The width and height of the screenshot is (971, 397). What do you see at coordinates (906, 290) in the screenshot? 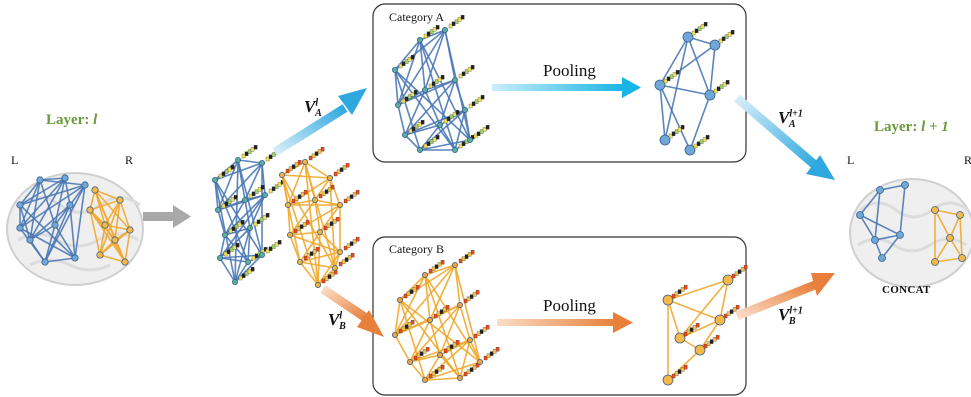
I see `concat-label: CONCAT` at bounding box center [906, 290].